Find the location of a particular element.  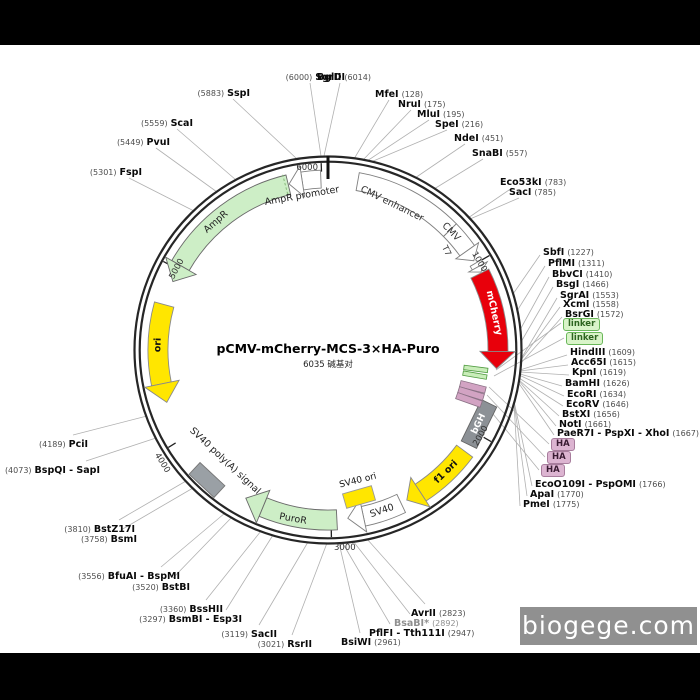

feature-cmv is located at coordinates (461, 242).